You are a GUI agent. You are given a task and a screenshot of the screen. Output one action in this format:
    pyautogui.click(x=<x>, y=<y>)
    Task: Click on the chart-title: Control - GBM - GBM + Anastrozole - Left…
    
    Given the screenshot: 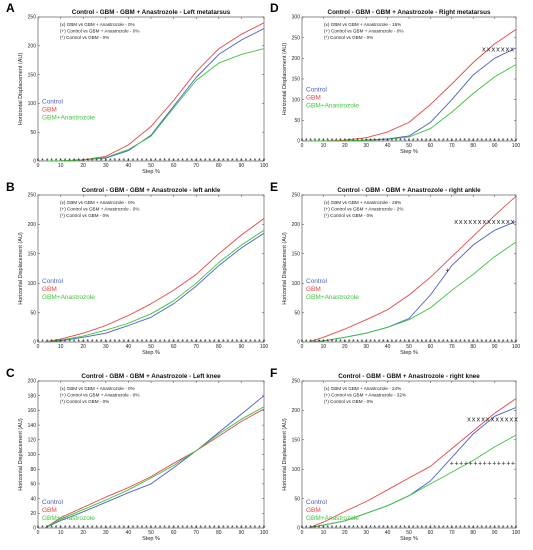 What is the action you would take?
    pyautogui.click(x=151, y=376)
    